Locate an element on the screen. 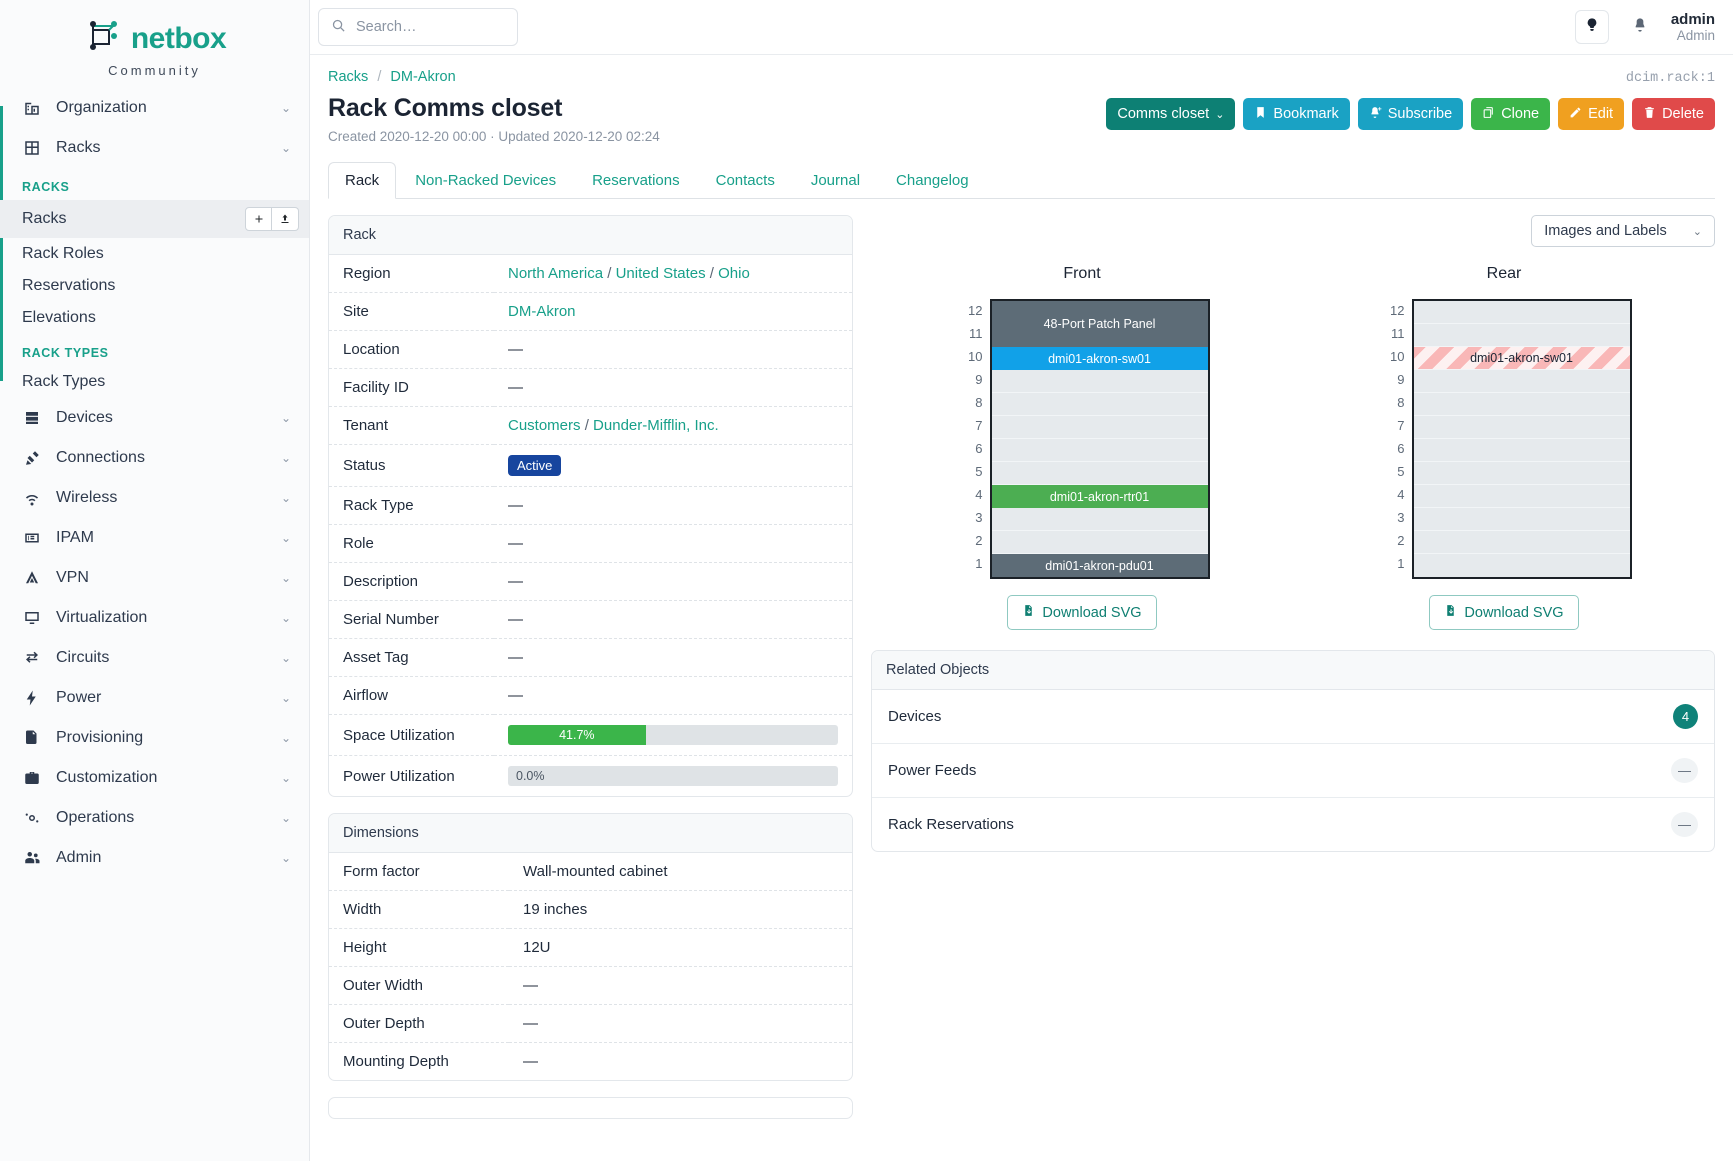 The height and width of the screenshot is (1161, 1733). sidebar-group-provisioning: Provisioning ⌄ is located at coordinates (154, 738).